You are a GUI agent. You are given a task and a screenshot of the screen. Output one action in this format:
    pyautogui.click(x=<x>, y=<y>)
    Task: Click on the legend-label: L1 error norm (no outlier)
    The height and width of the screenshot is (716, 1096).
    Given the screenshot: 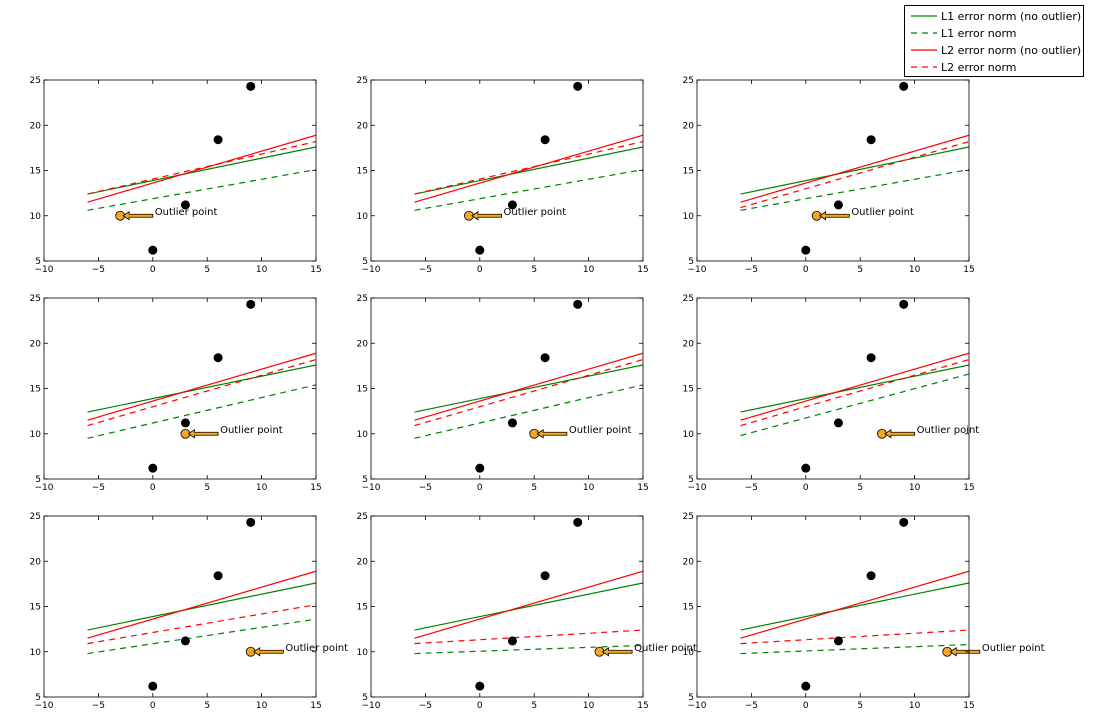 What is the action you would take?
    pyautogui.click(x=1011, y=16)
    